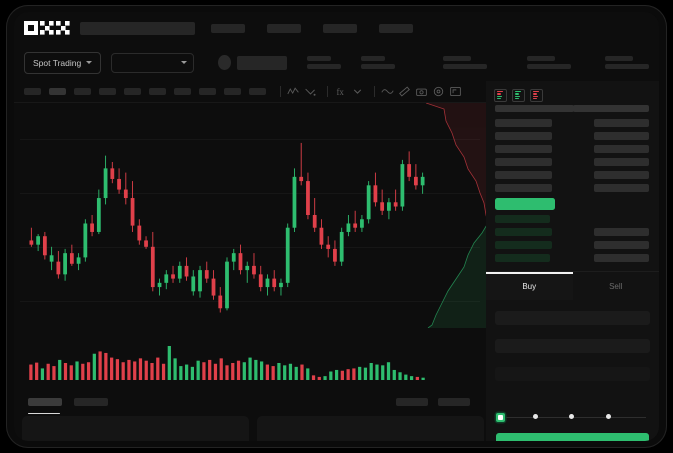 The width and height of the screenshot is (673, 453). What do you see at coordinates (253, 428) in the screenshot?
I see `bottom-card-row` at bounding box center [253, 428].